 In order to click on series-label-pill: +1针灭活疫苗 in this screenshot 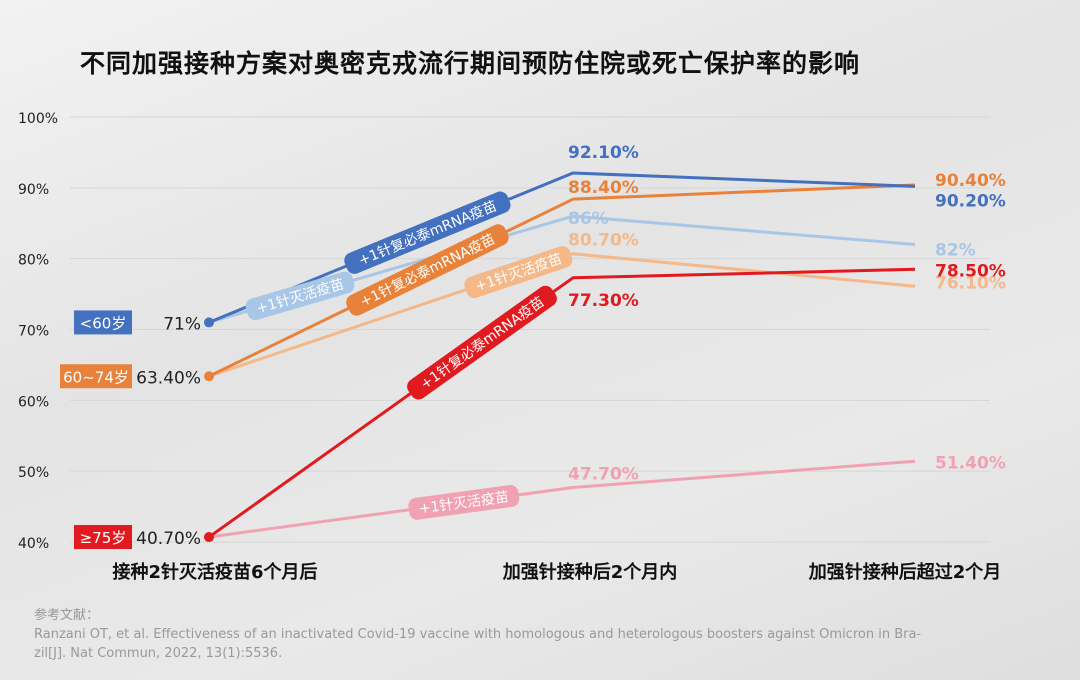, I will do `click(464, 502)`.